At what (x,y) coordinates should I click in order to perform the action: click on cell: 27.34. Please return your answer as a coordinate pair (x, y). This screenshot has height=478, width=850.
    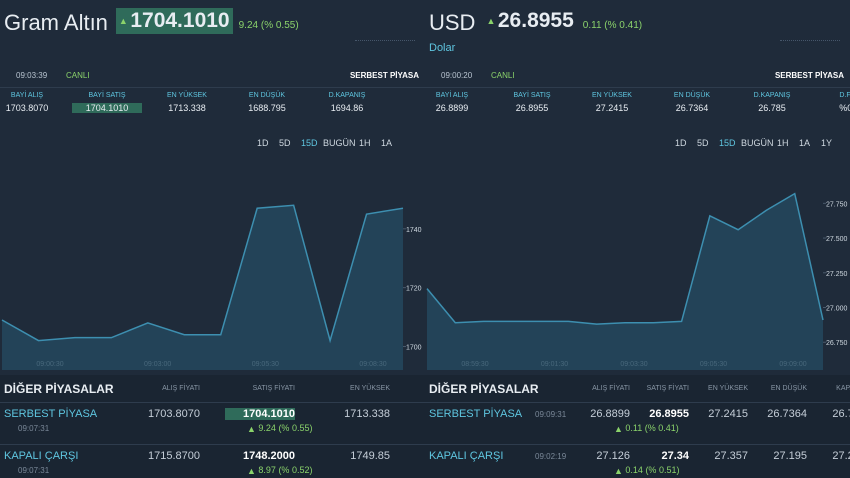
    Looking at the image, I should click on (675, 456).